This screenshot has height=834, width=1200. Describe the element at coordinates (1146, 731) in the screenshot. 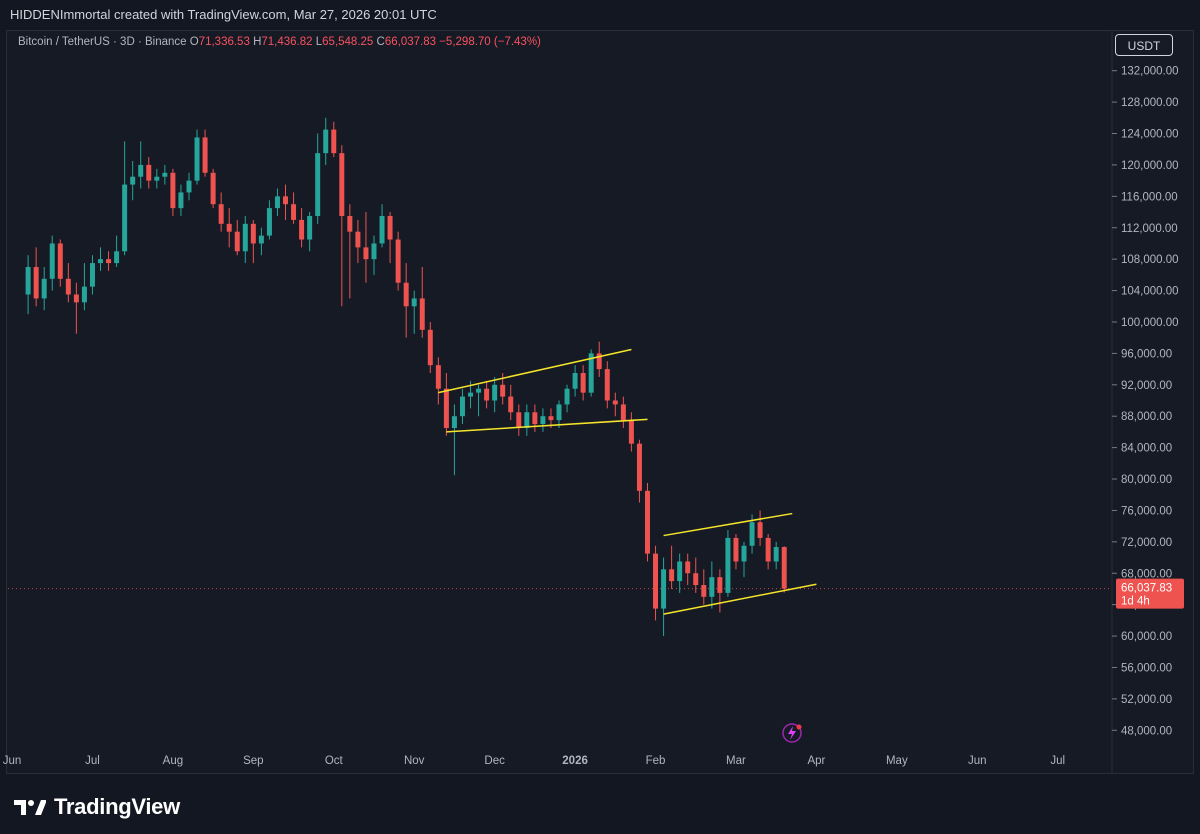

I see `price-tick-label: 48,000.00` at that location.